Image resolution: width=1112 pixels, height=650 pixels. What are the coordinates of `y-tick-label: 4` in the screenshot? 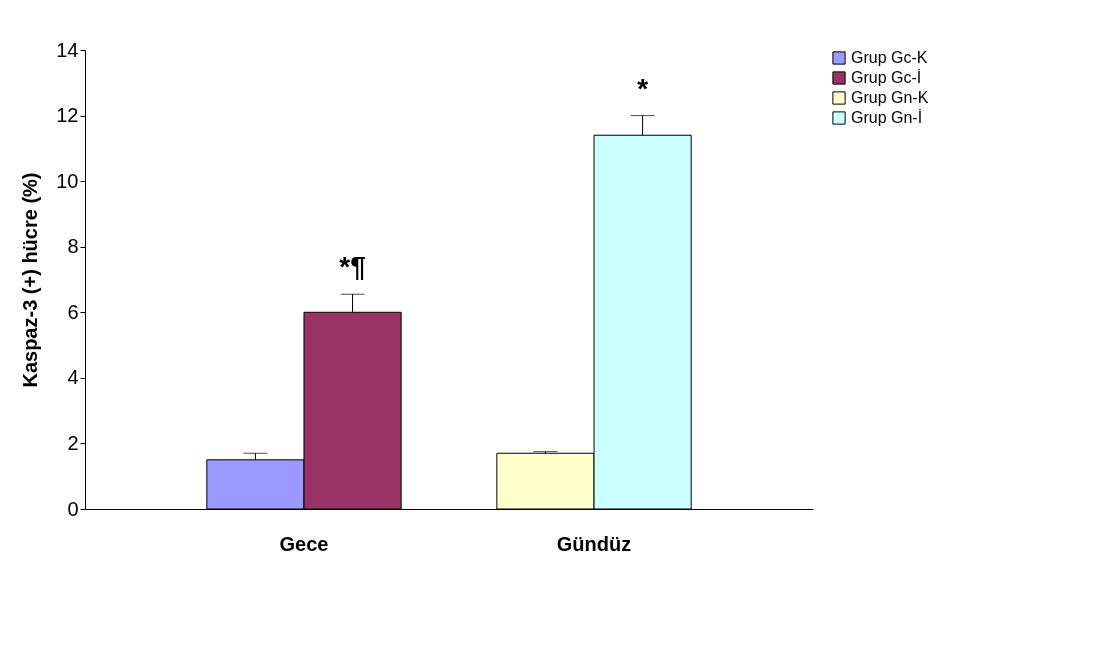 It's located at (73, 377).